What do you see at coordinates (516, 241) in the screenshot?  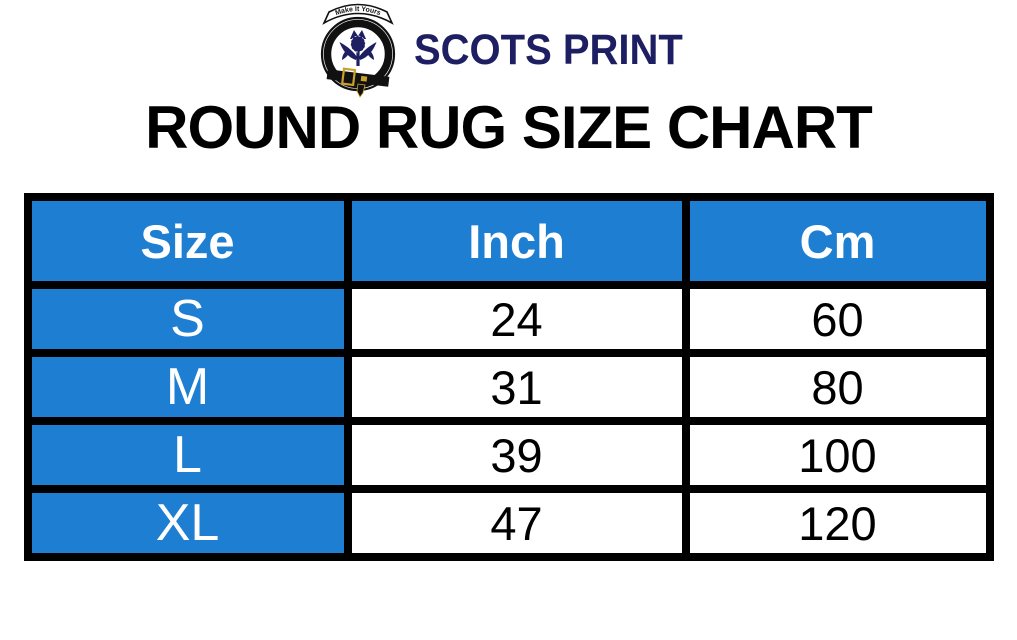 I see `column-header-inch: Inch` at bounding box center [516, 241].